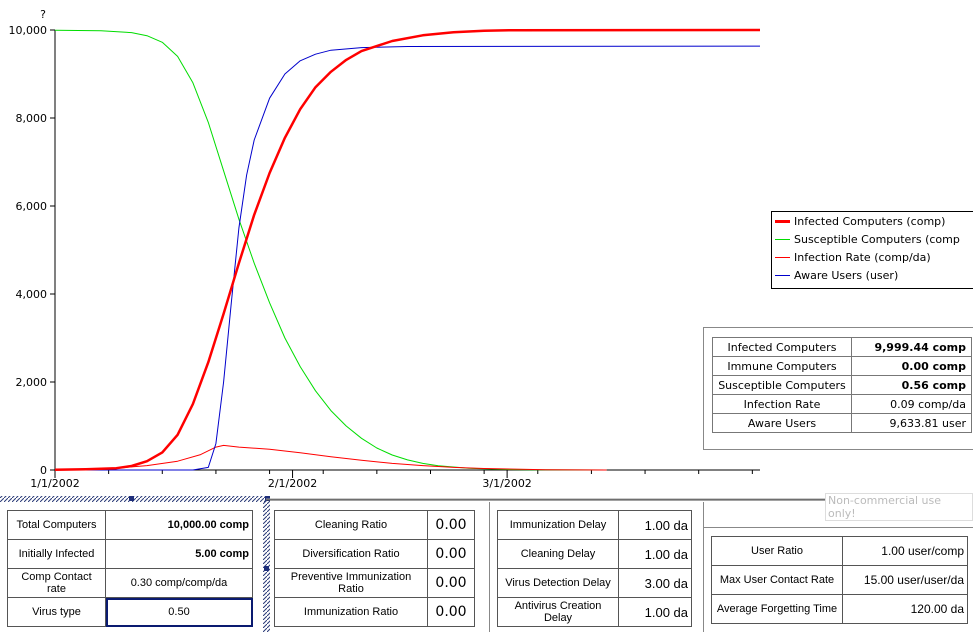  Describe the element at coordinates (451, 612) in the screenshot. I see `immunization-ratio-value: 0.00` at that location.